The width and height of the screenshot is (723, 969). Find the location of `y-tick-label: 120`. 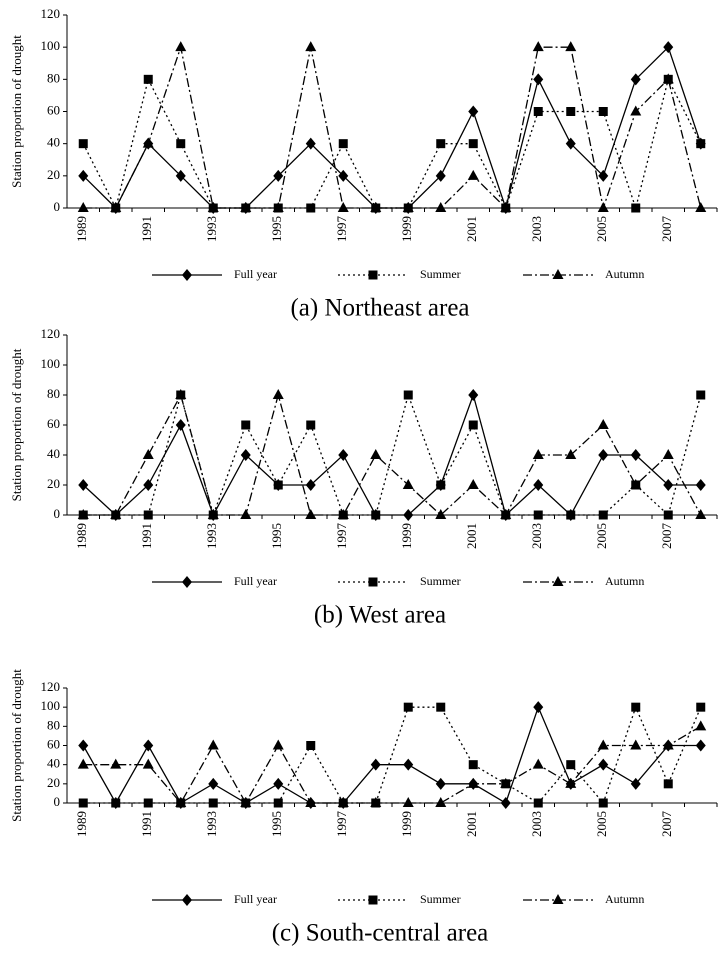

y-tick-label: 120 is located at coordinates (51, 13).